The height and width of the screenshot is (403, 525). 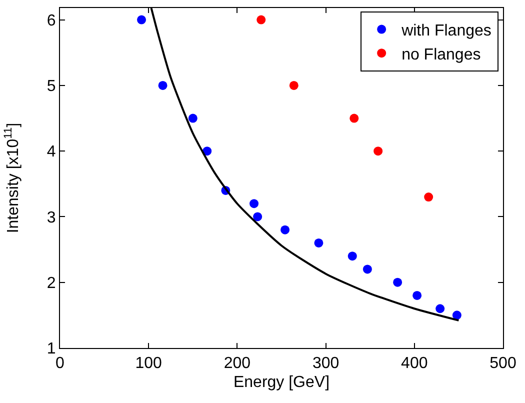 I want to click on y-tick-label: 6, so click(x=51, y=21).